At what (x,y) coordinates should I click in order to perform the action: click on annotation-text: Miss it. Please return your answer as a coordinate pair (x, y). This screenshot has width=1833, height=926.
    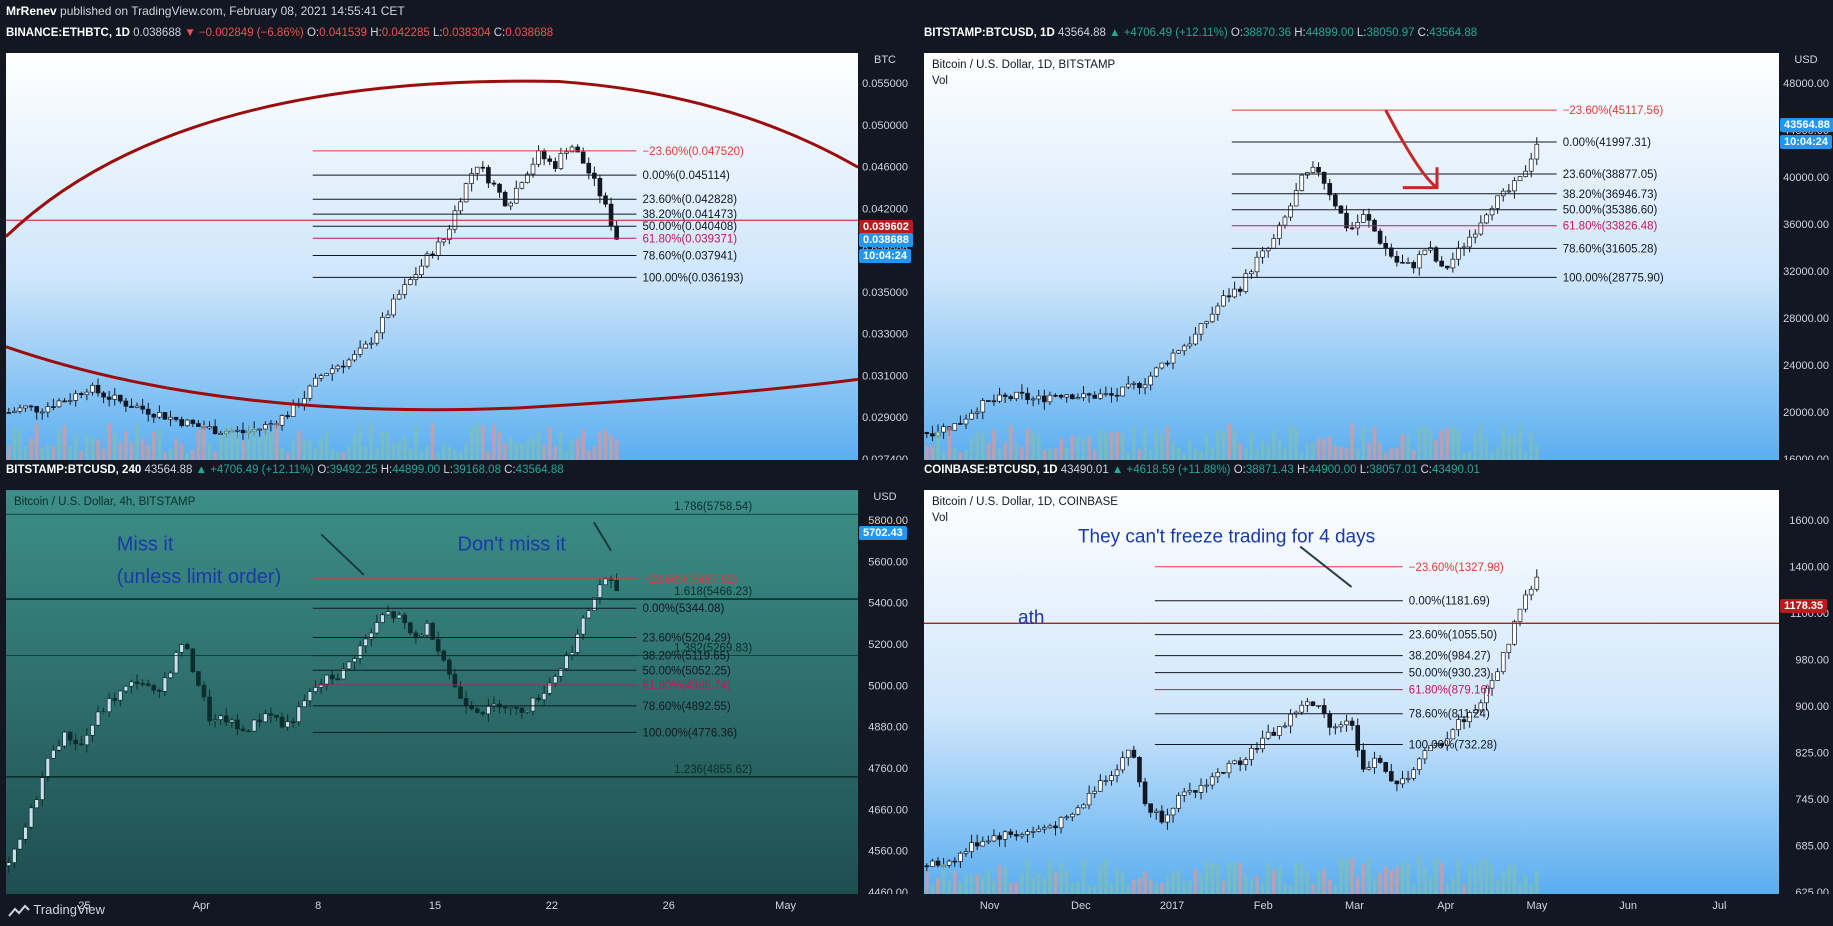
    Looking at the image, I should click on (145, 545).